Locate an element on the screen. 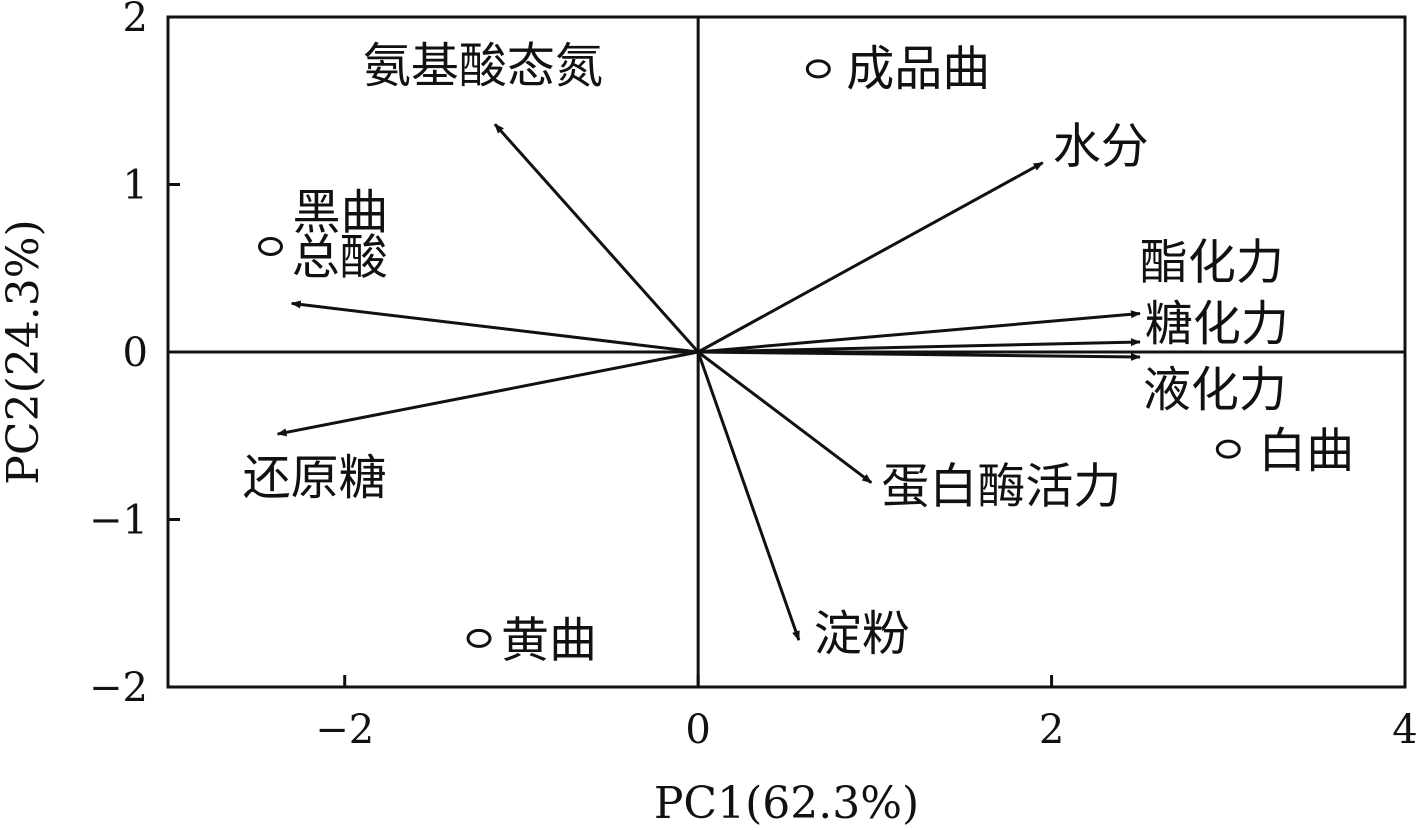 This screenshot has height=830, width=1419. loading-vector: 淀粉 is located at coordinates (803, 506).